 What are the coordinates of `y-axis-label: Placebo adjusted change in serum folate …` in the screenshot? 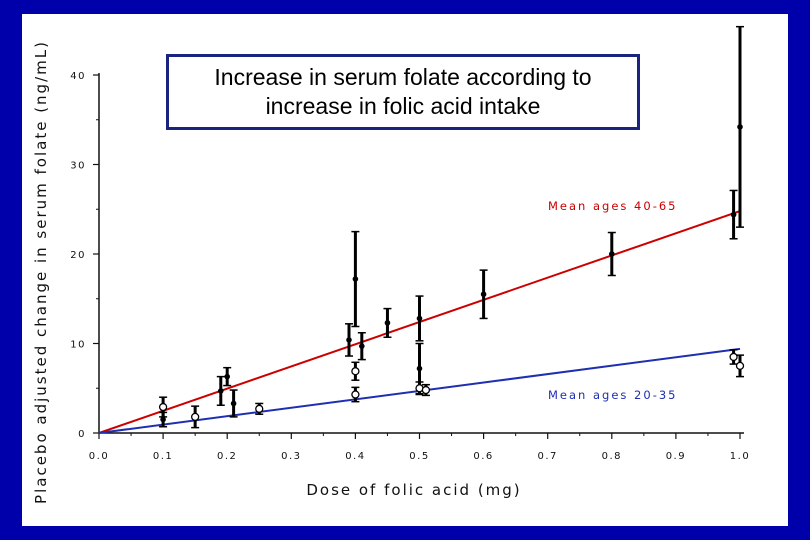 It's located at (41, 272).